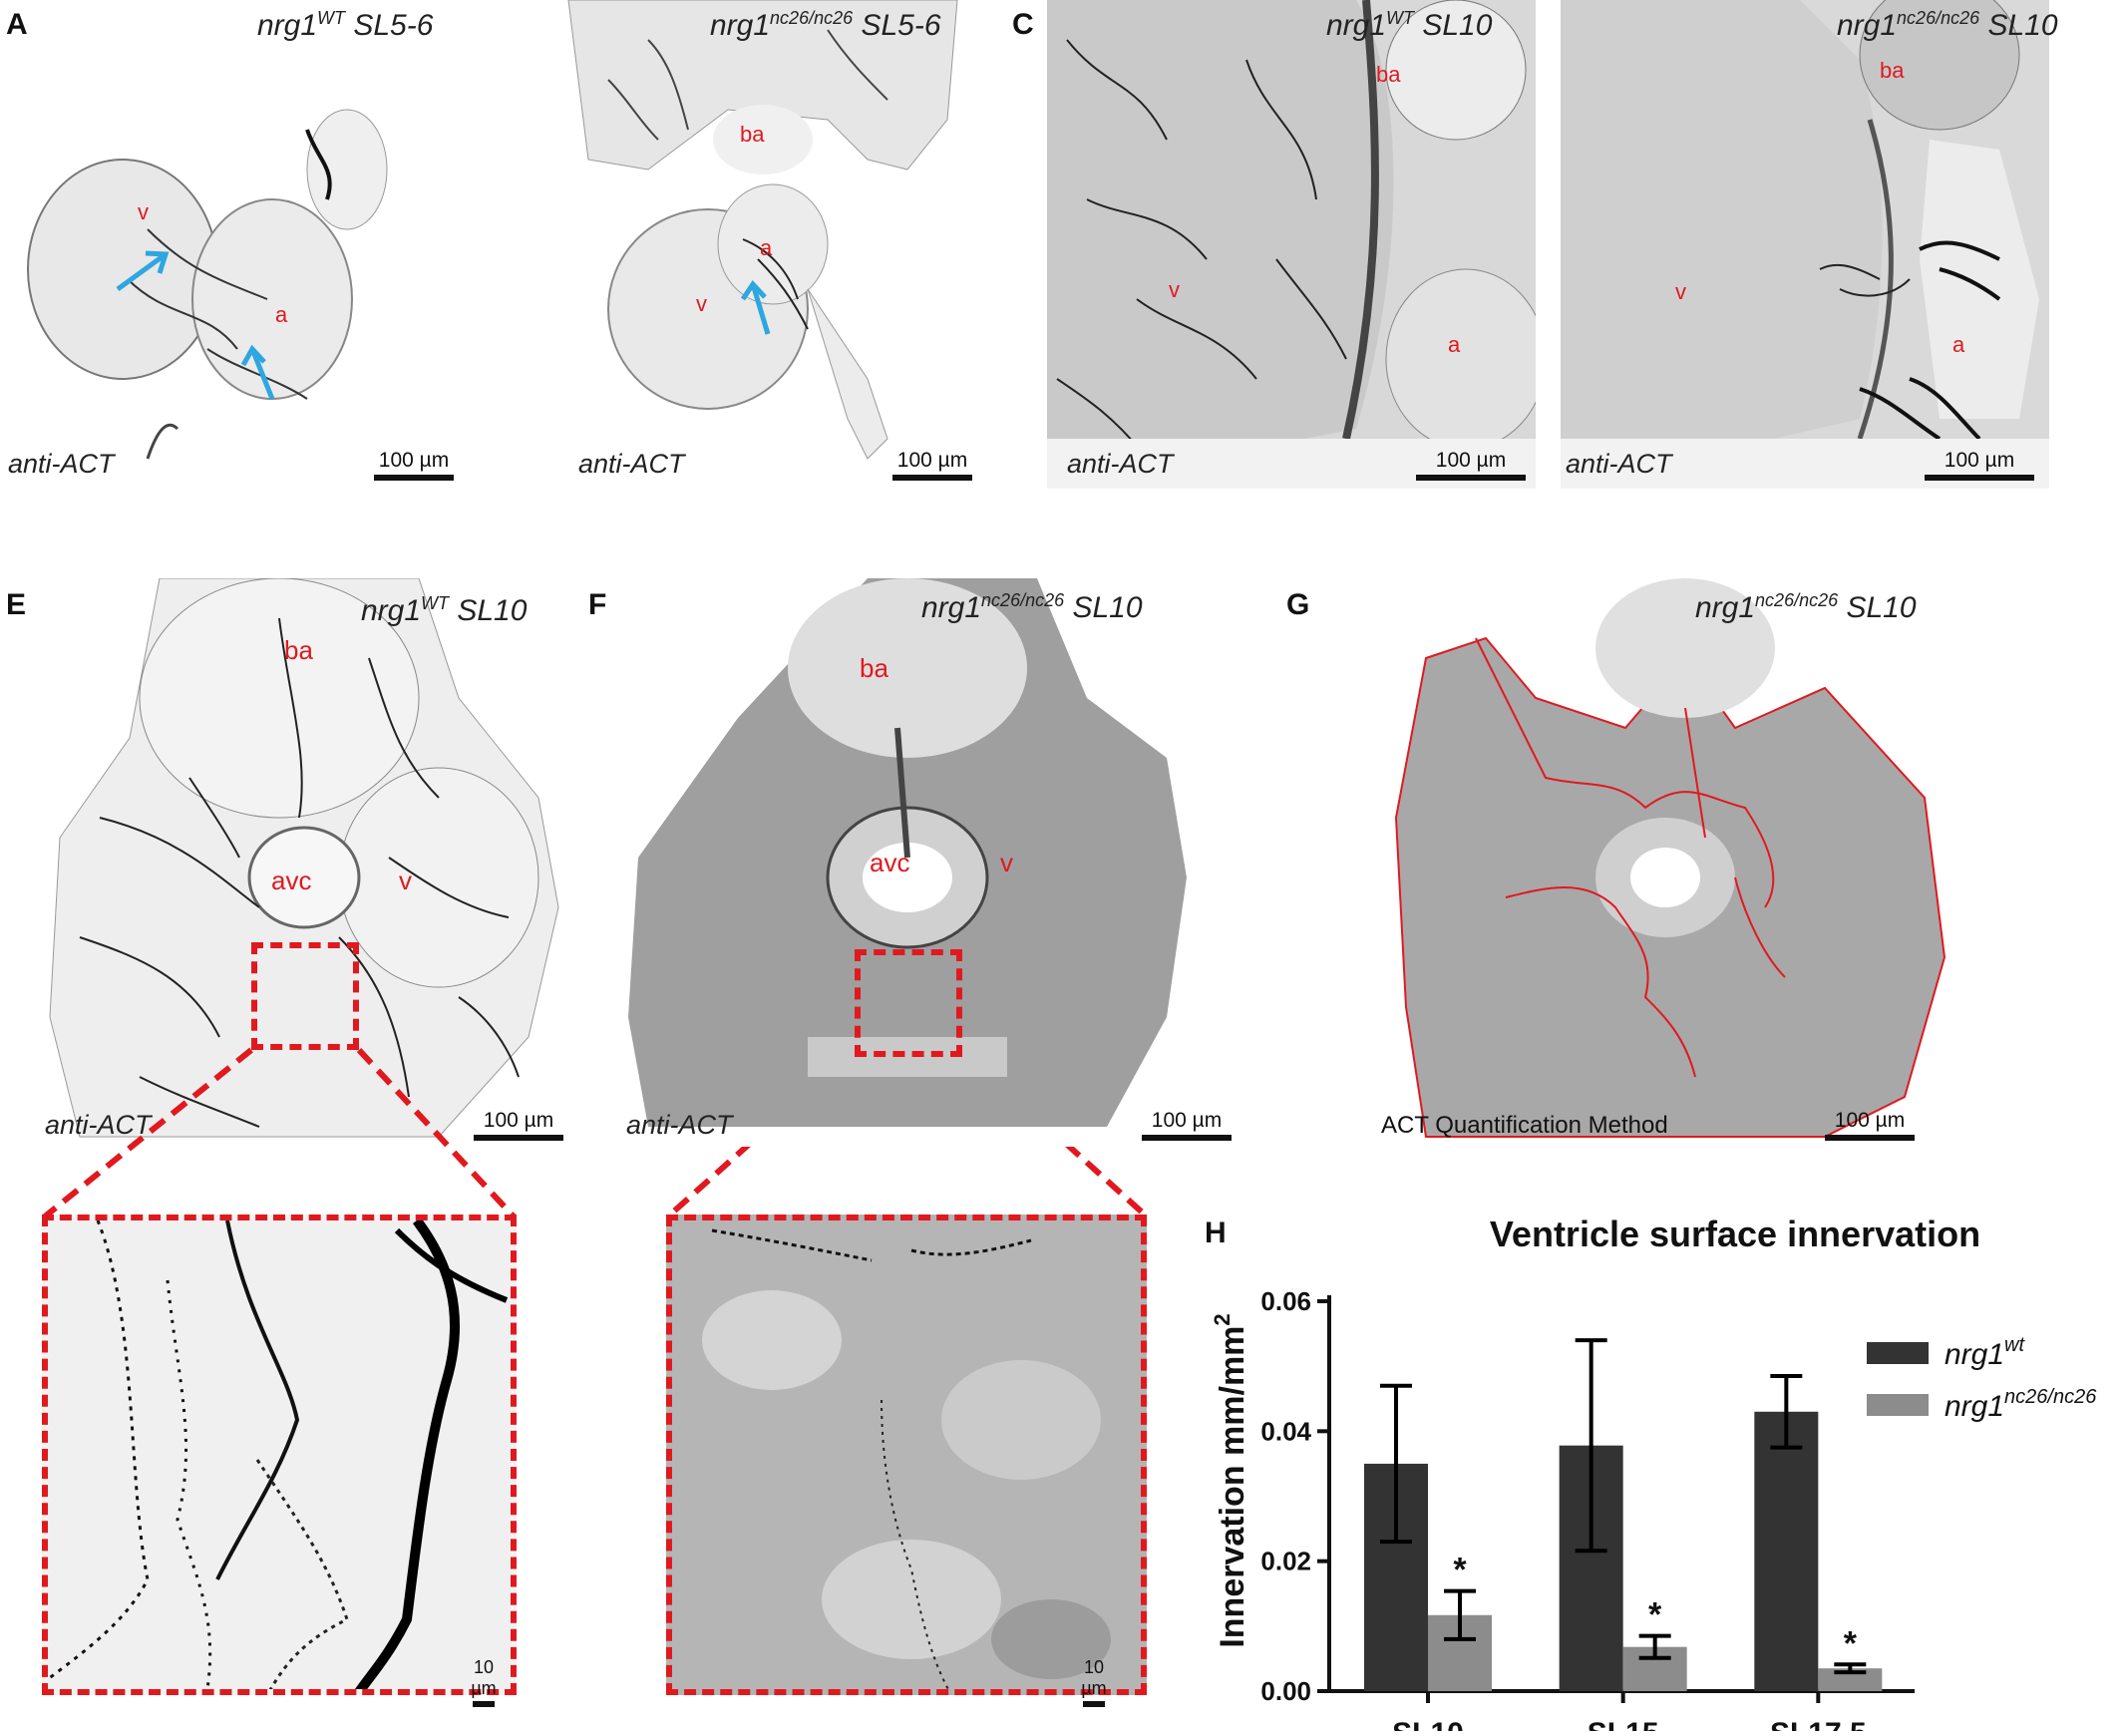 The image size is (2122, 1736). What do you see at coordinates (281, 314) in the screenshot?
I see `panel-a-label-a: a` at bounding box center [281, 314].